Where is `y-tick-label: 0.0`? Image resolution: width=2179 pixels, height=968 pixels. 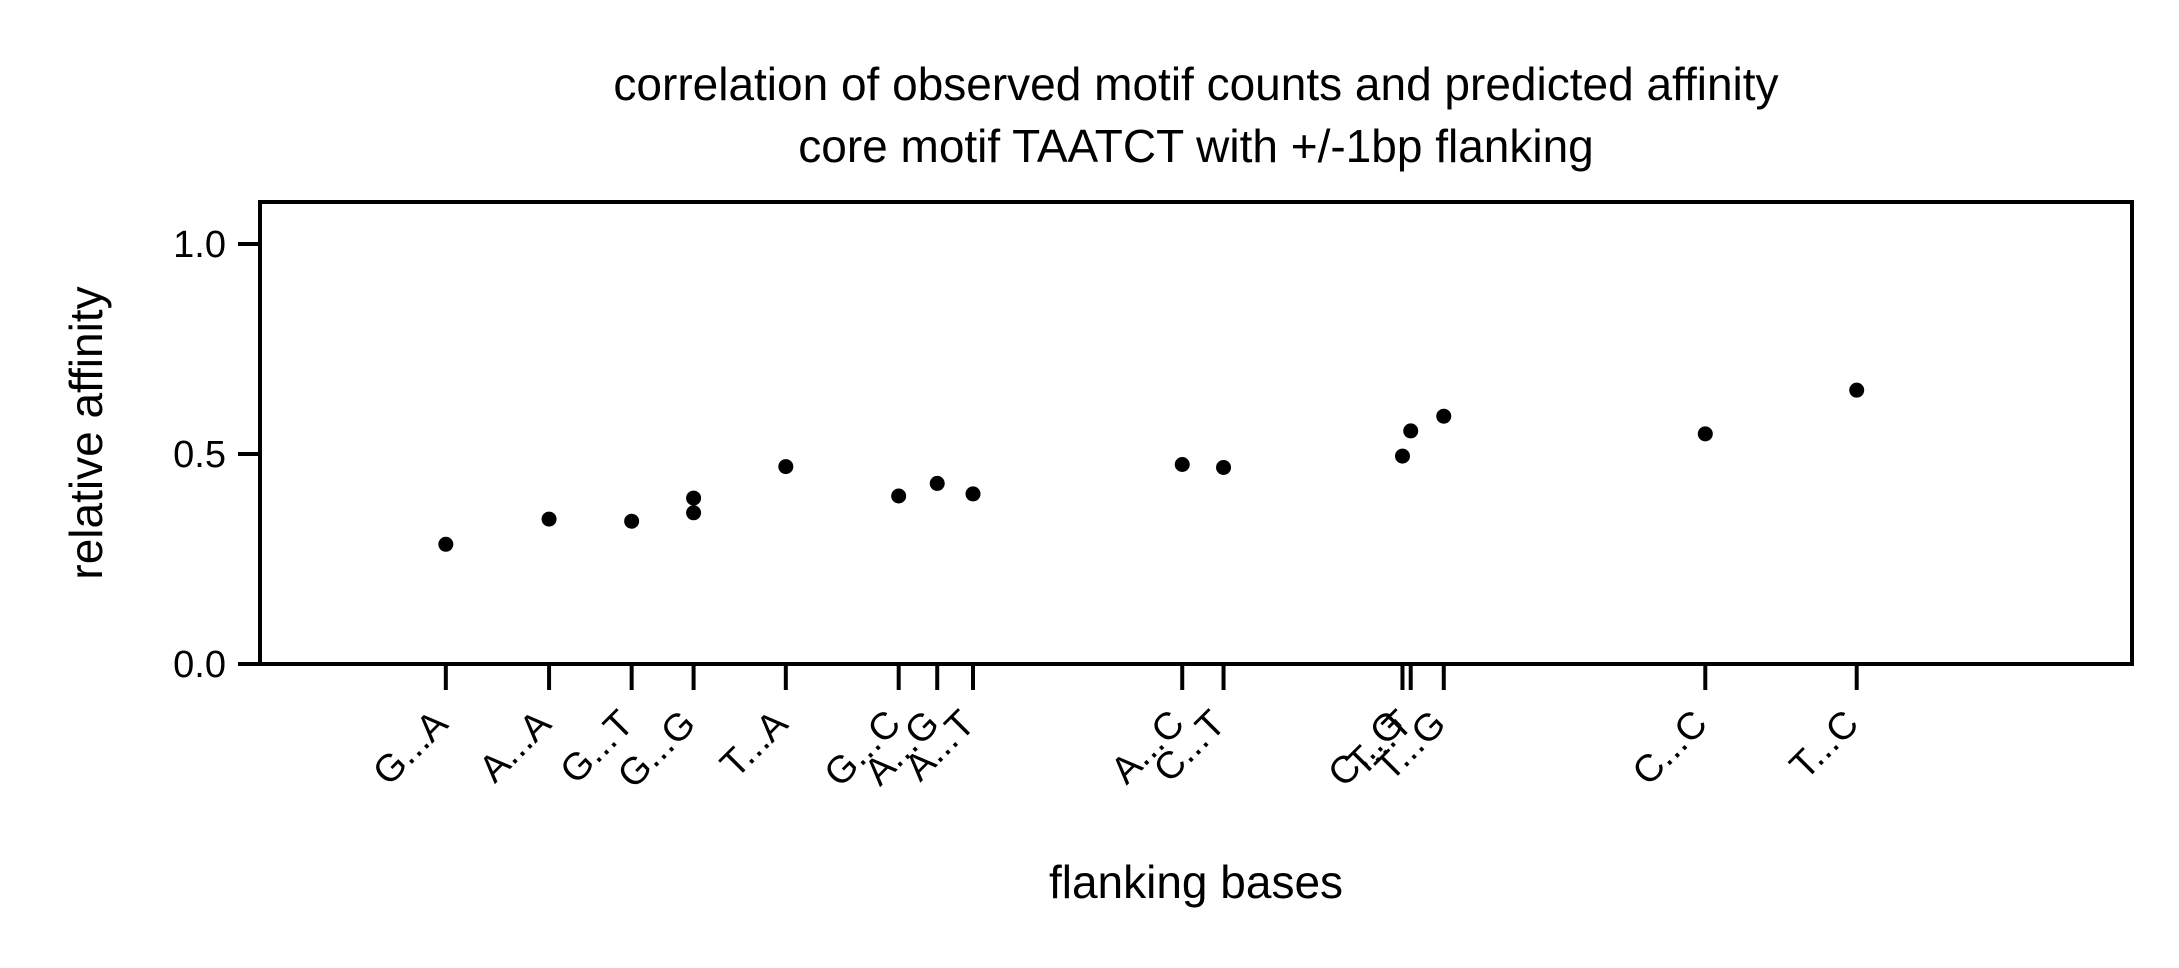 y-tick-label: 0.0 is located at coordinates (199, 665).